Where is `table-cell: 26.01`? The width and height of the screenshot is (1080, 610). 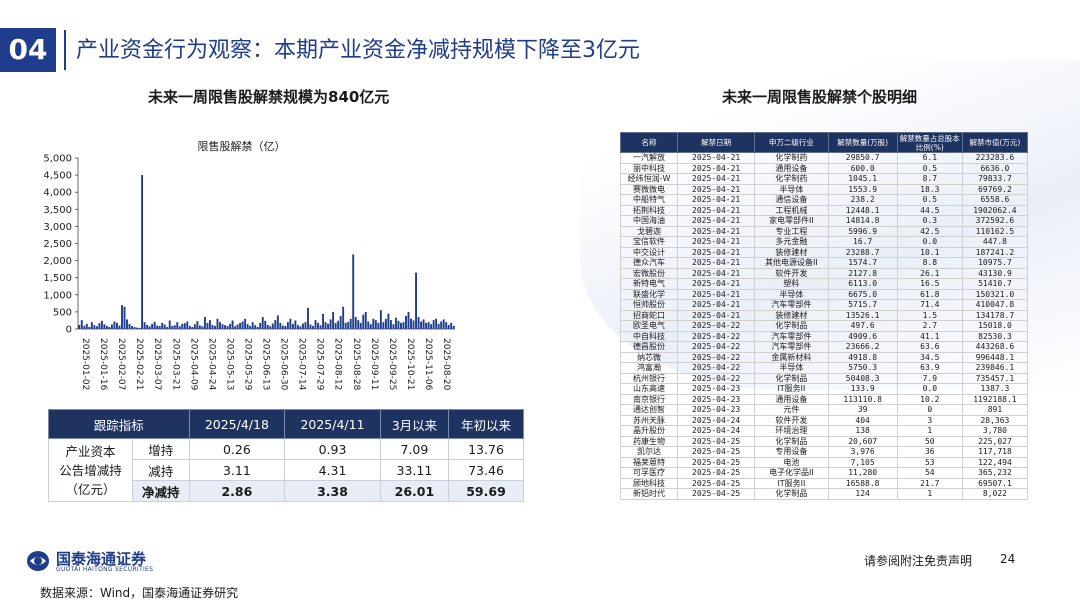 table-cell: 26.01 is located at coordinates (414, 491).